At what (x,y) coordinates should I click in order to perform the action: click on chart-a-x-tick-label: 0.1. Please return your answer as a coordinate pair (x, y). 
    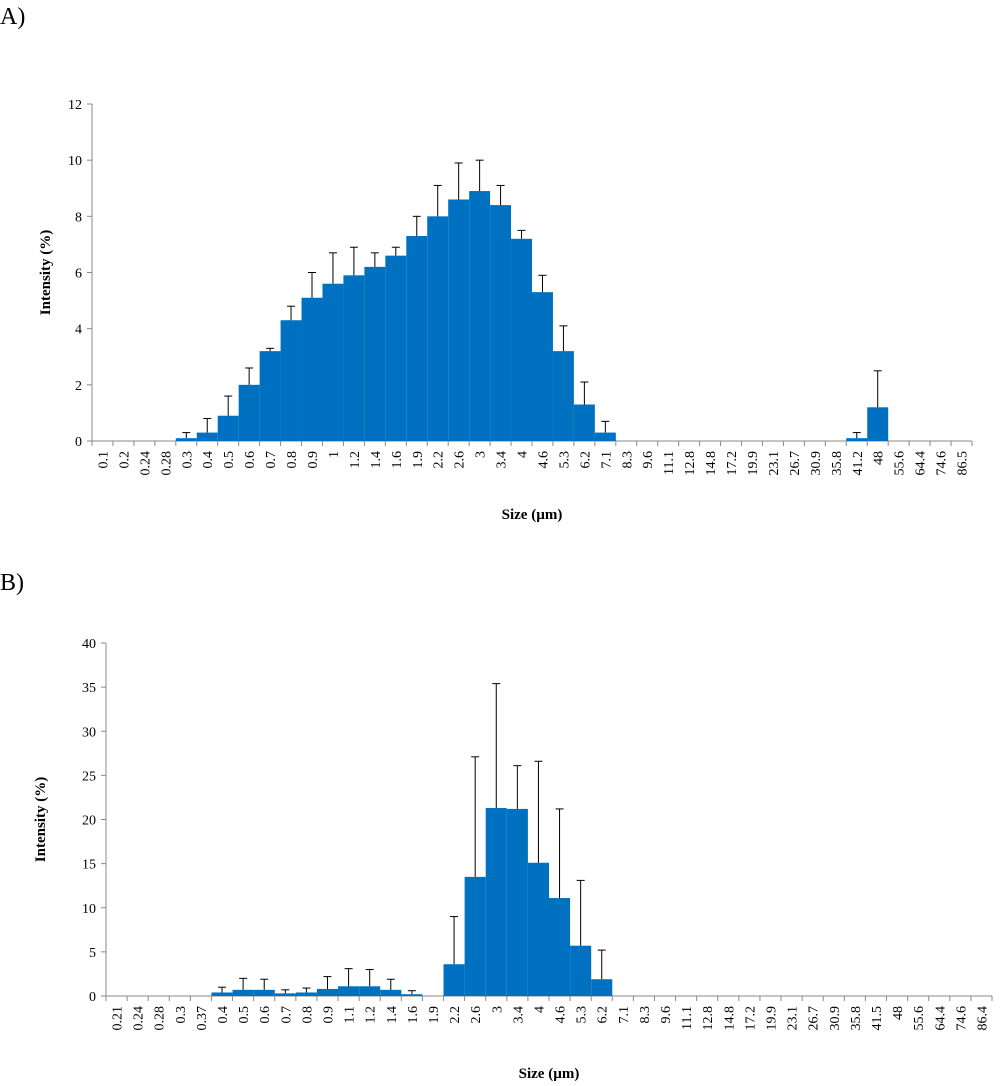
    Looking at the image, I should click on (103, 460).